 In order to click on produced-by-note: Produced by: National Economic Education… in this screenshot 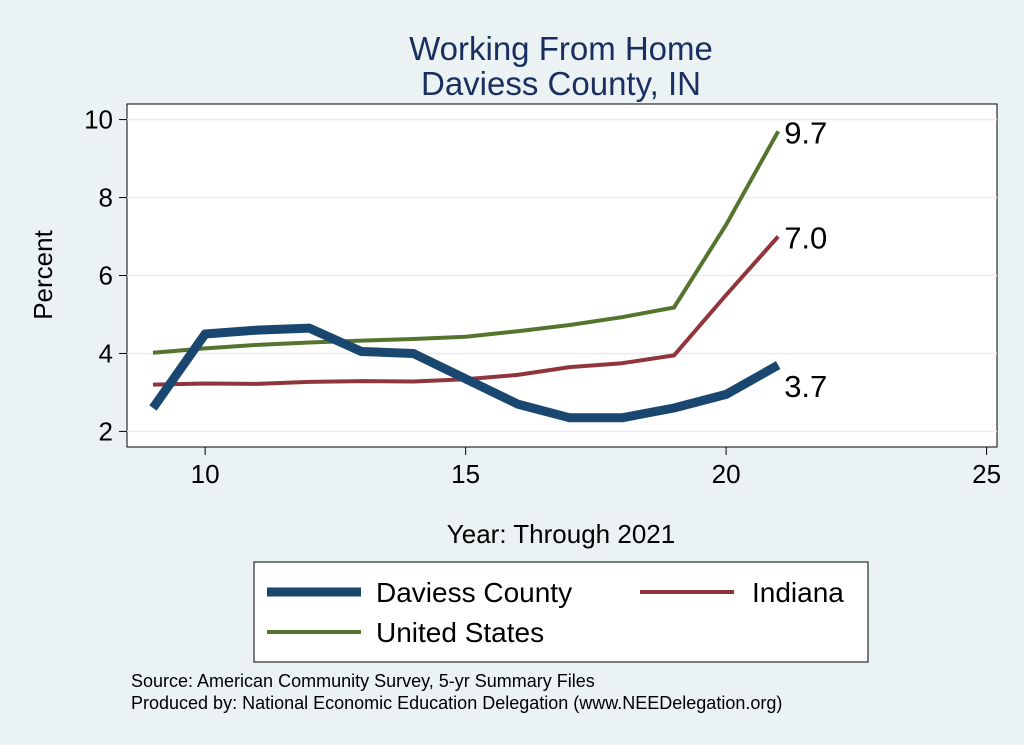, I will do `click(456, 703)`.